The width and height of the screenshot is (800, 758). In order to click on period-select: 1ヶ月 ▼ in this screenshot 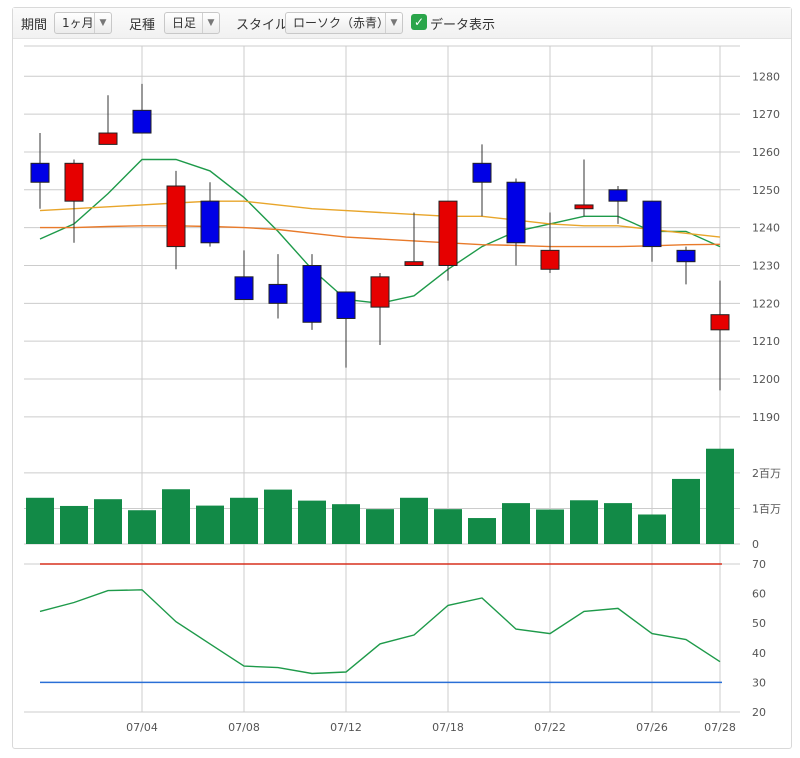, I will do `click(83, 23)`.